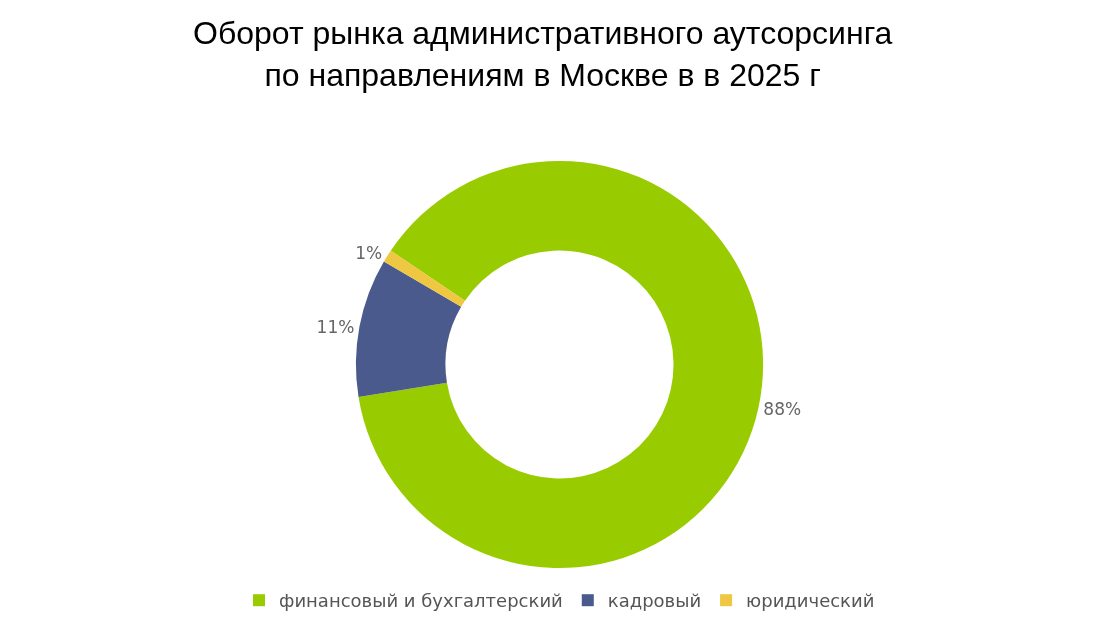 This screenshot has height=629, width=1119. What do you see at coordinates (421, 601) in the screenshot?
I see `legend-label: финансовый и бухгалтерский` at bounding box center [421, 601].